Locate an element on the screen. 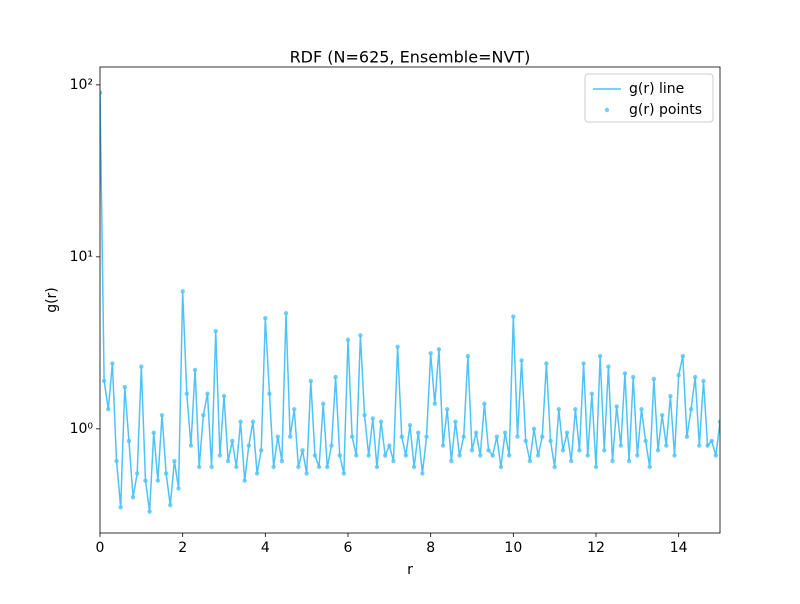  y-tick-label: 10¹ is located at coordinates (81, 257).